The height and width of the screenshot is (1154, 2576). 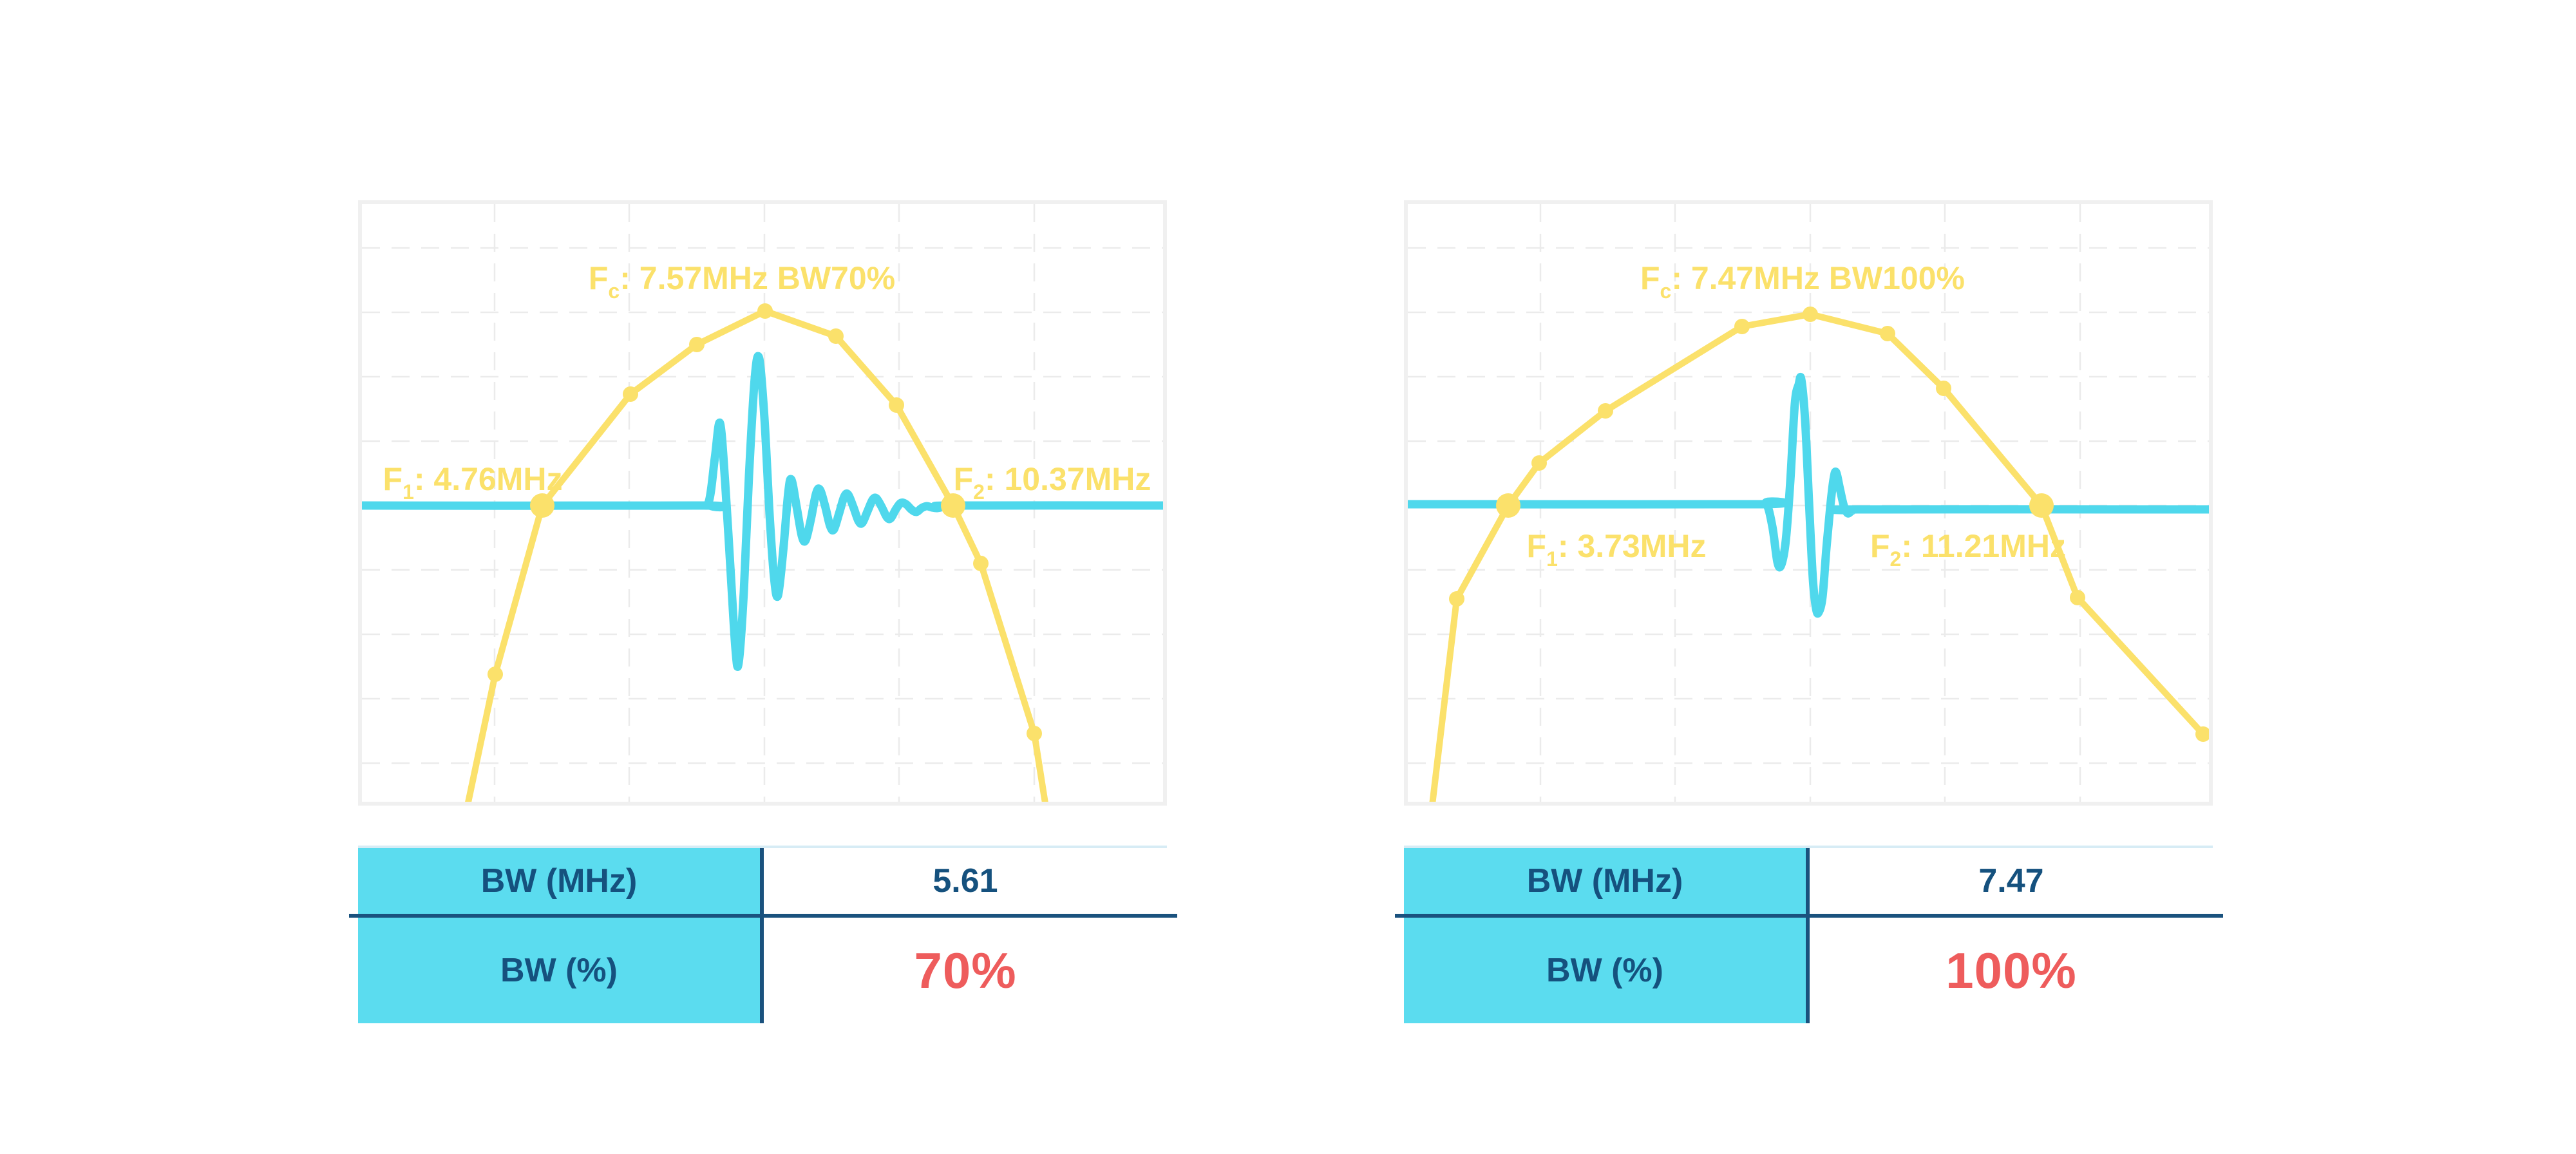 I want to click on fc-annotation: Fc: 7.47MHz BW100%, so click(x=1803, y=281).